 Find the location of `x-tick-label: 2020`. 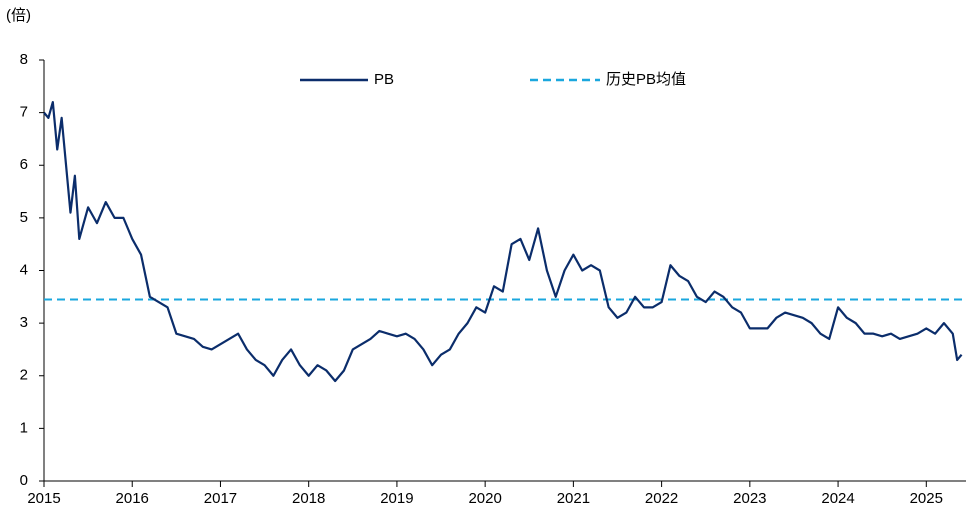

x-tick-label: 2020 is located at coordinates (484, 498).